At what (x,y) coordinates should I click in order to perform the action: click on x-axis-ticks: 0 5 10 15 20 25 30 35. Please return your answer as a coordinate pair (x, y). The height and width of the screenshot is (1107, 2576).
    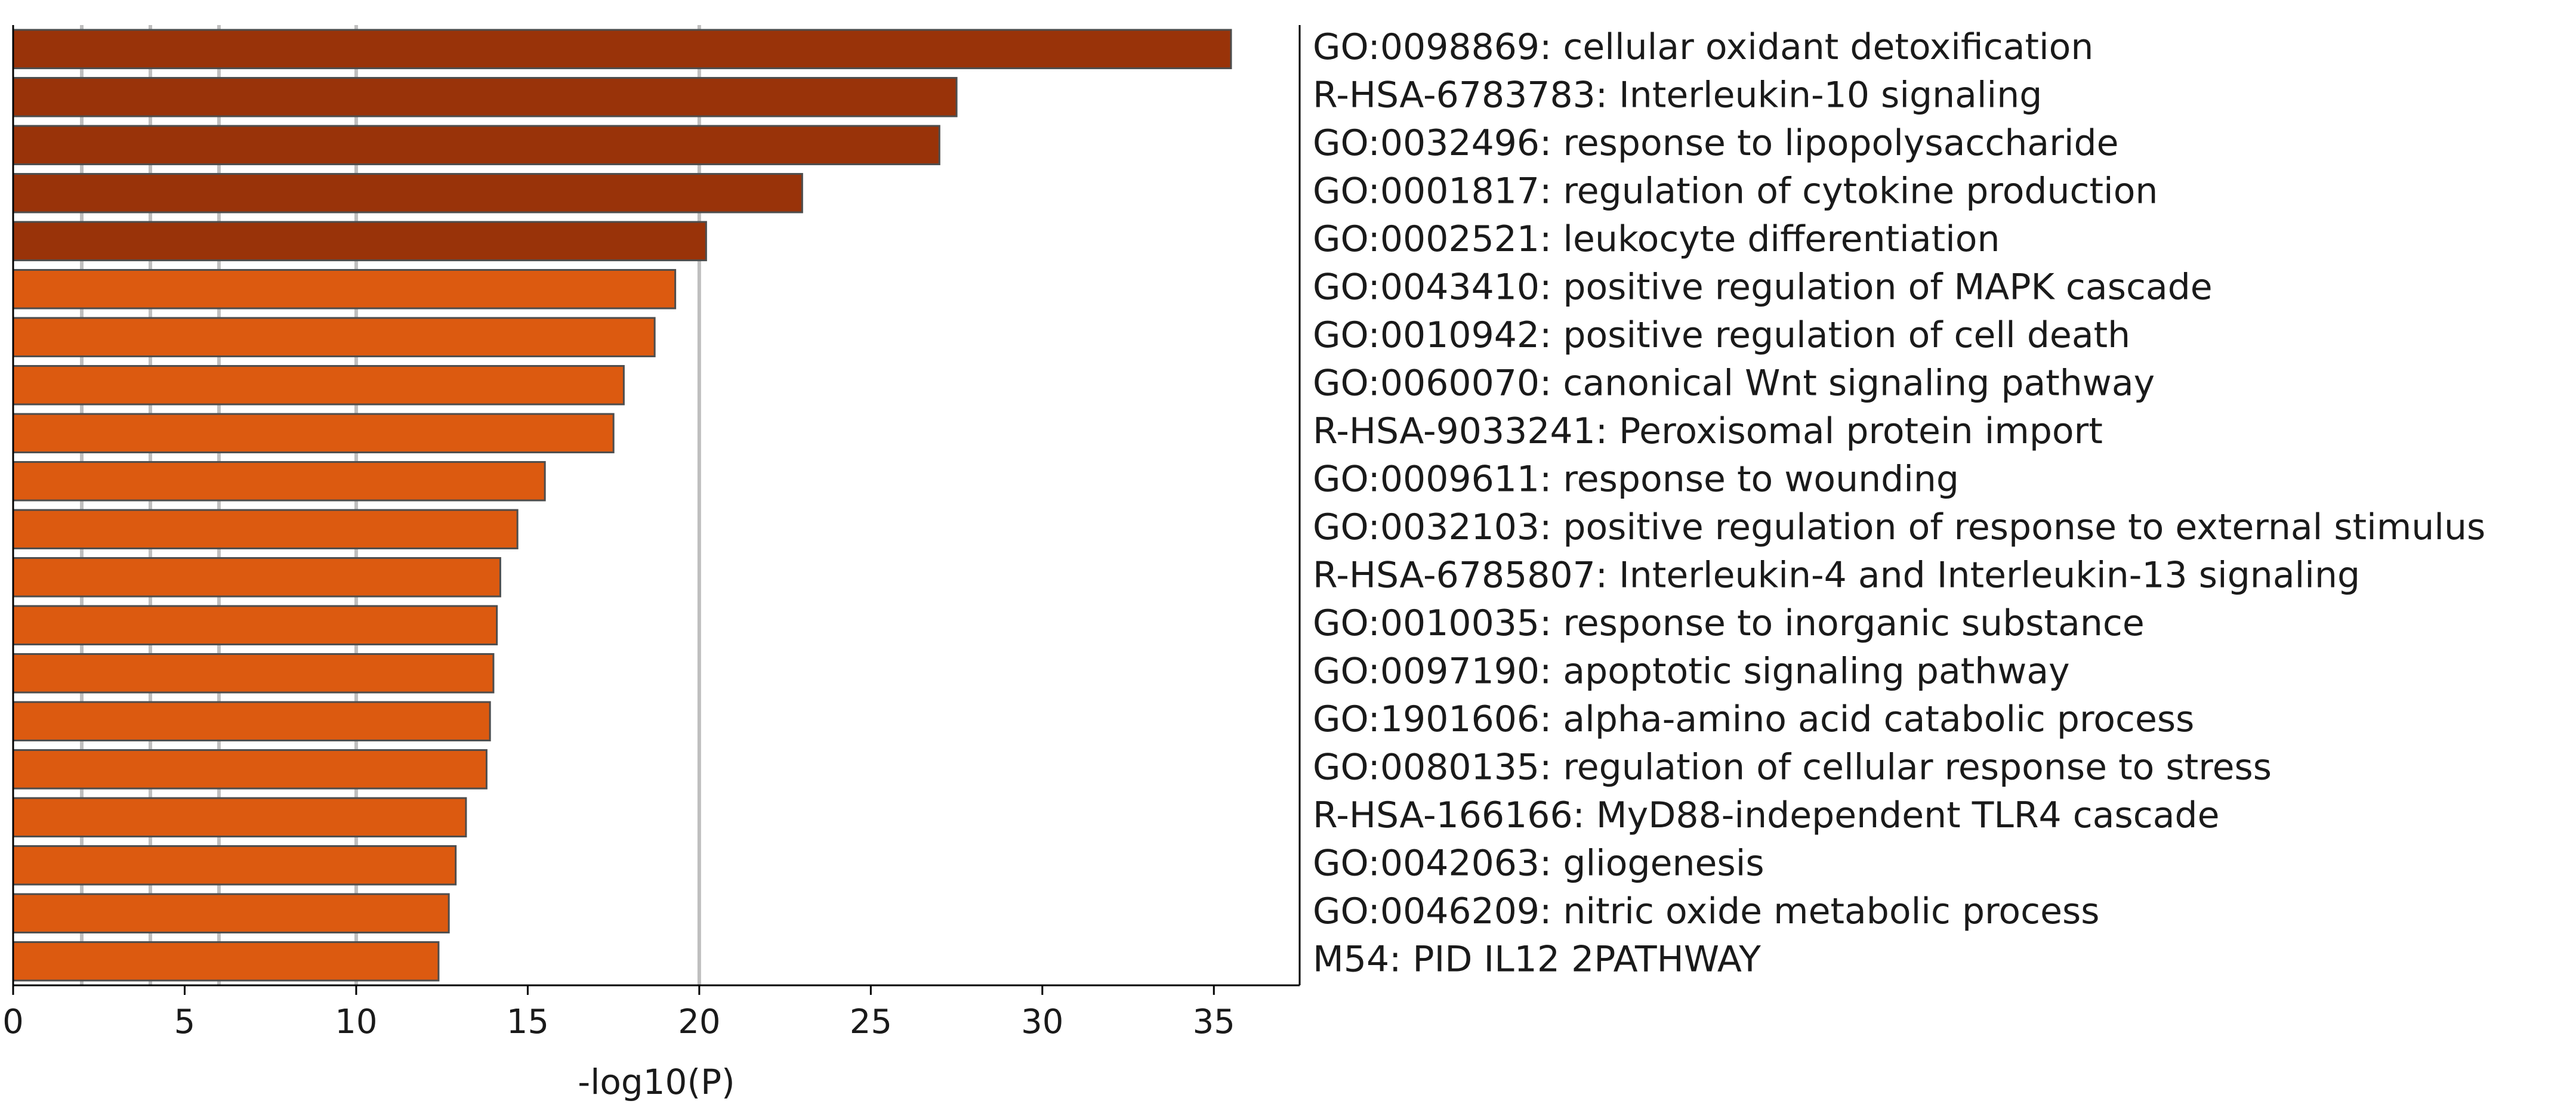
    Looking at the image, I should click on (618, 1013).